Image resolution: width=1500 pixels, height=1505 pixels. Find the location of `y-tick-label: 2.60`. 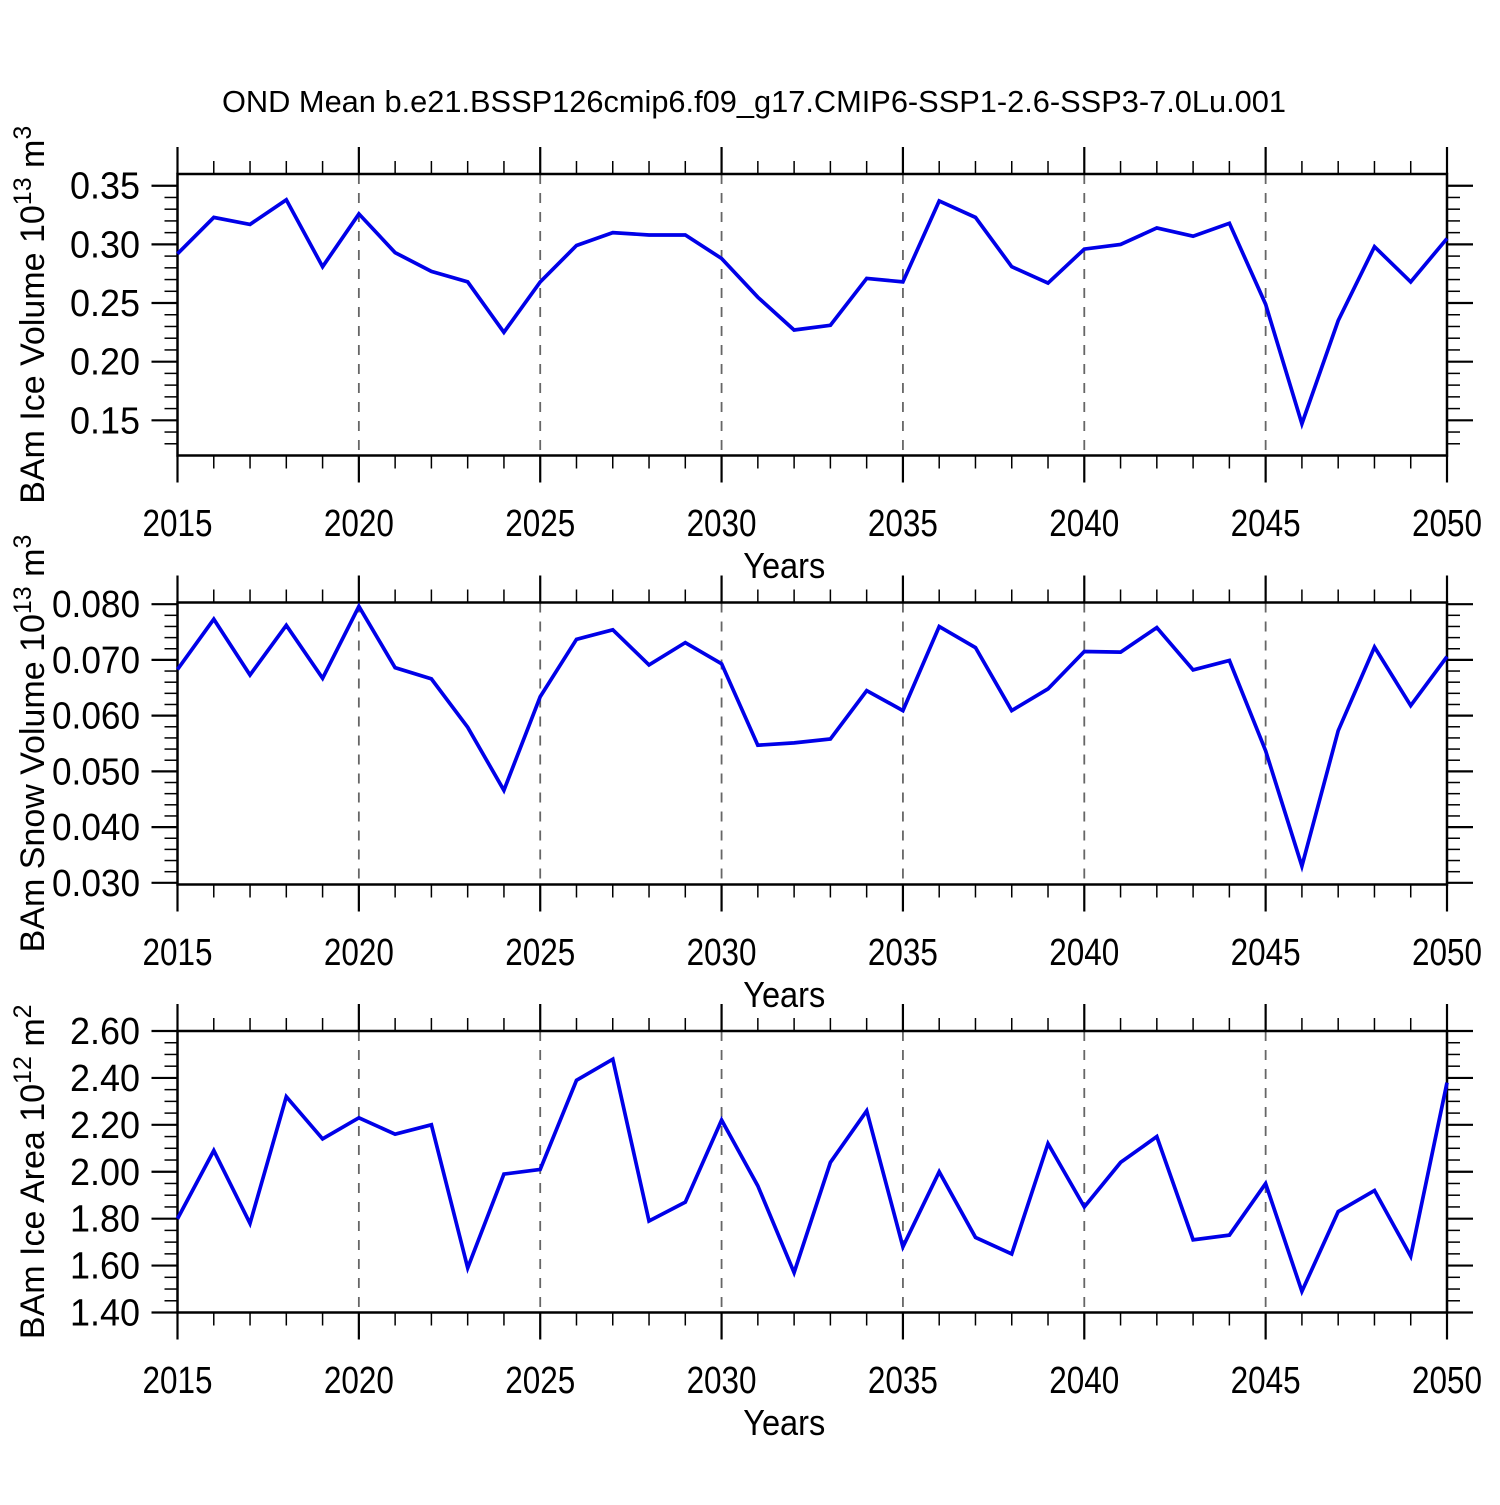

y-tick-label: 2.60 is located at coordinates (105, 1032).